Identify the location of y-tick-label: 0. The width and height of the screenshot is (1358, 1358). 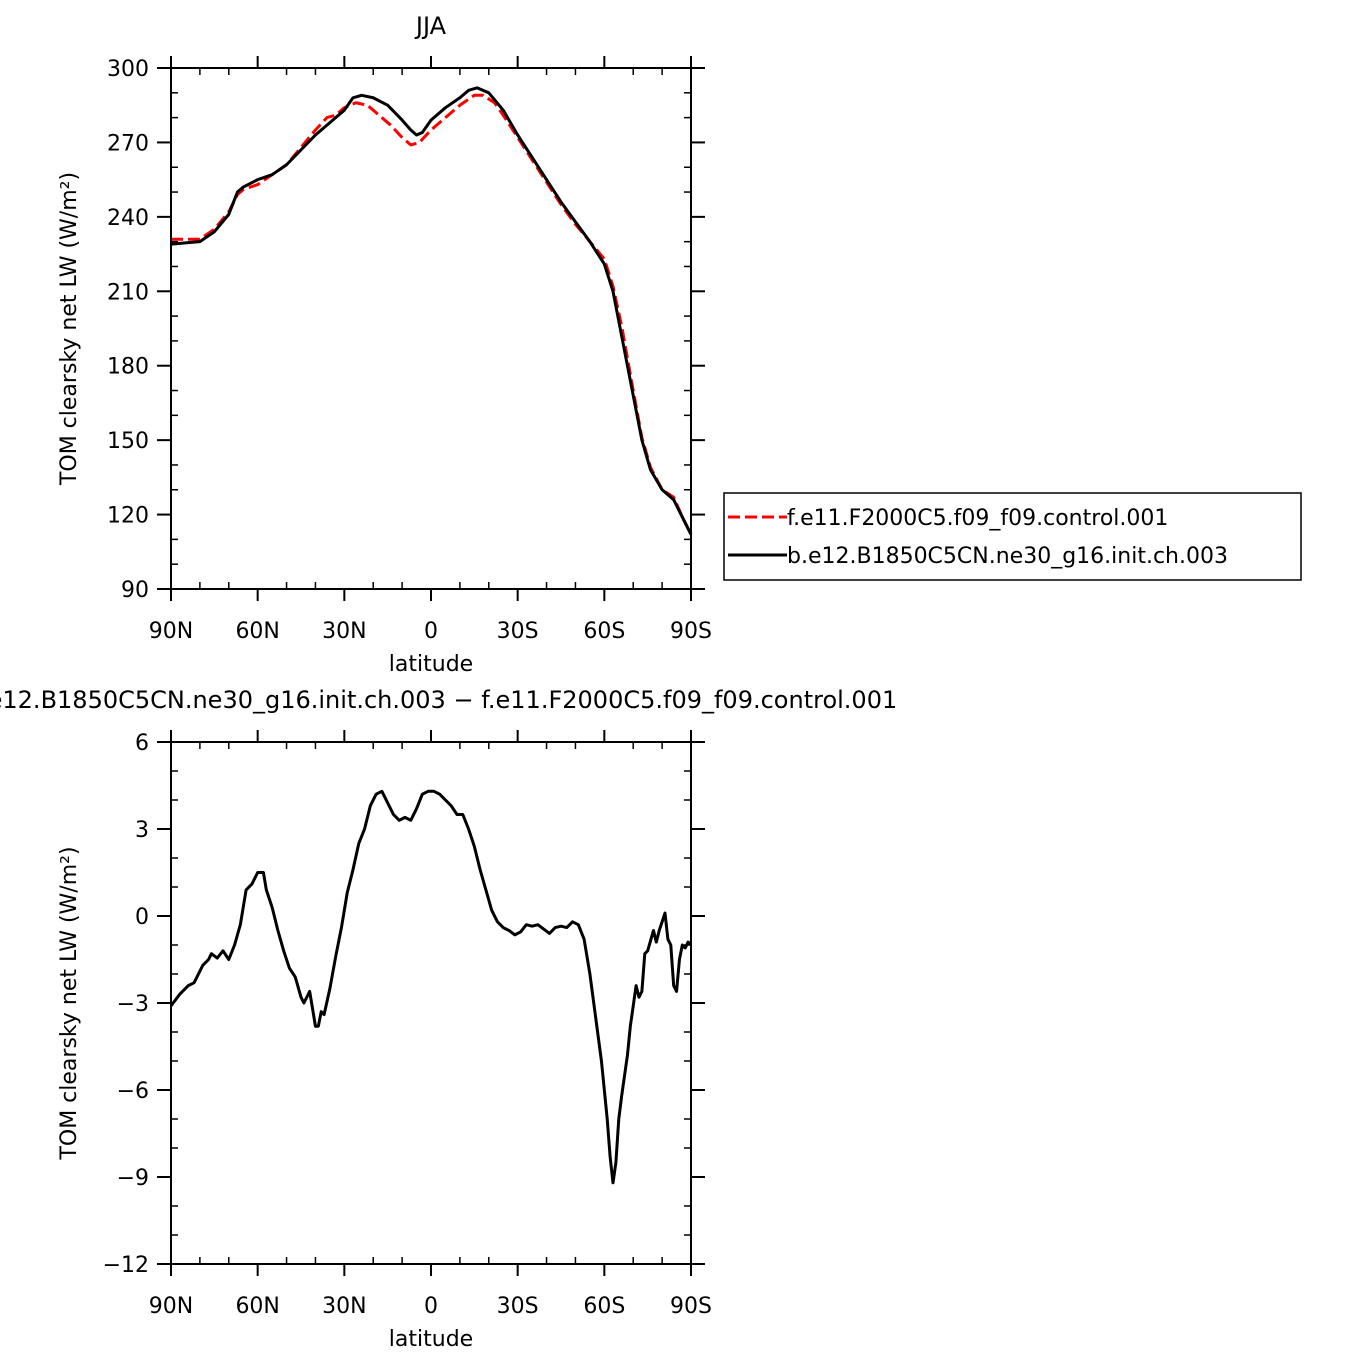
(142, 917).